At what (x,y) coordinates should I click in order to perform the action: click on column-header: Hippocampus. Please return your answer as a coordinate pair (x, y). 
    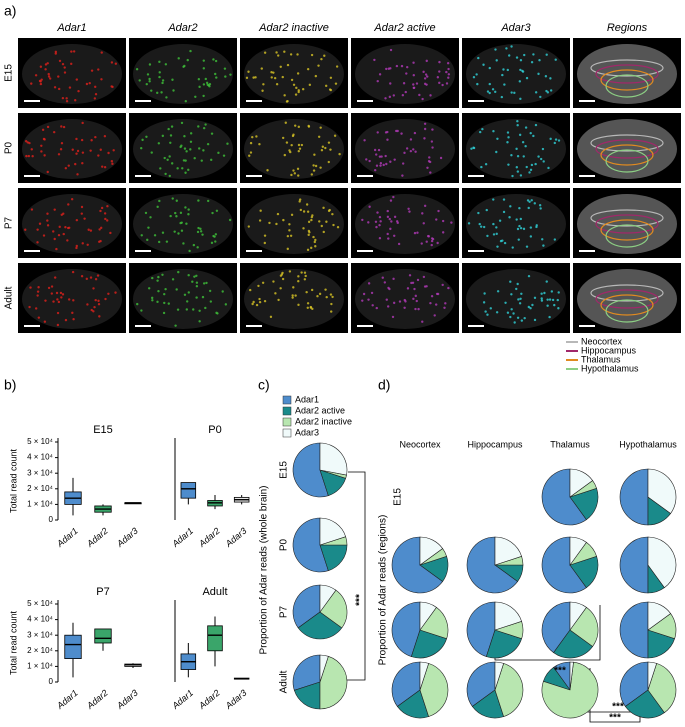
    Looking at the image, I should click on (495, 444).